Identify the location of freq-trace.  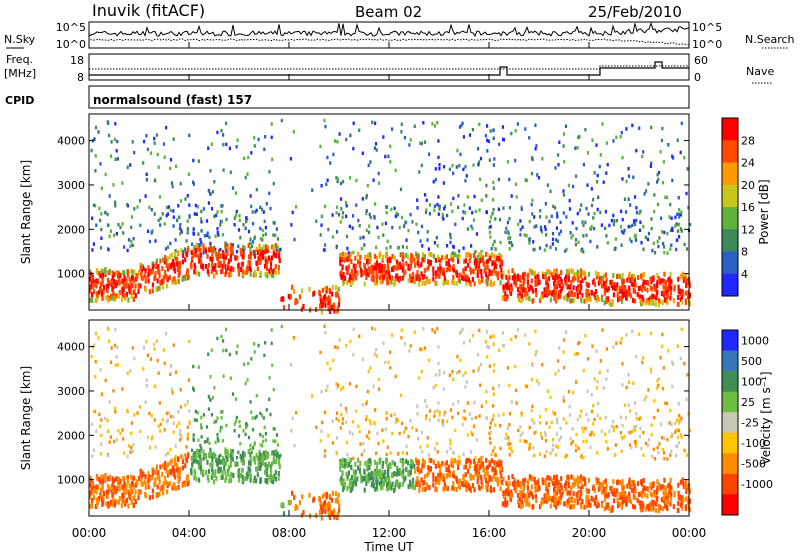
(389, 68).